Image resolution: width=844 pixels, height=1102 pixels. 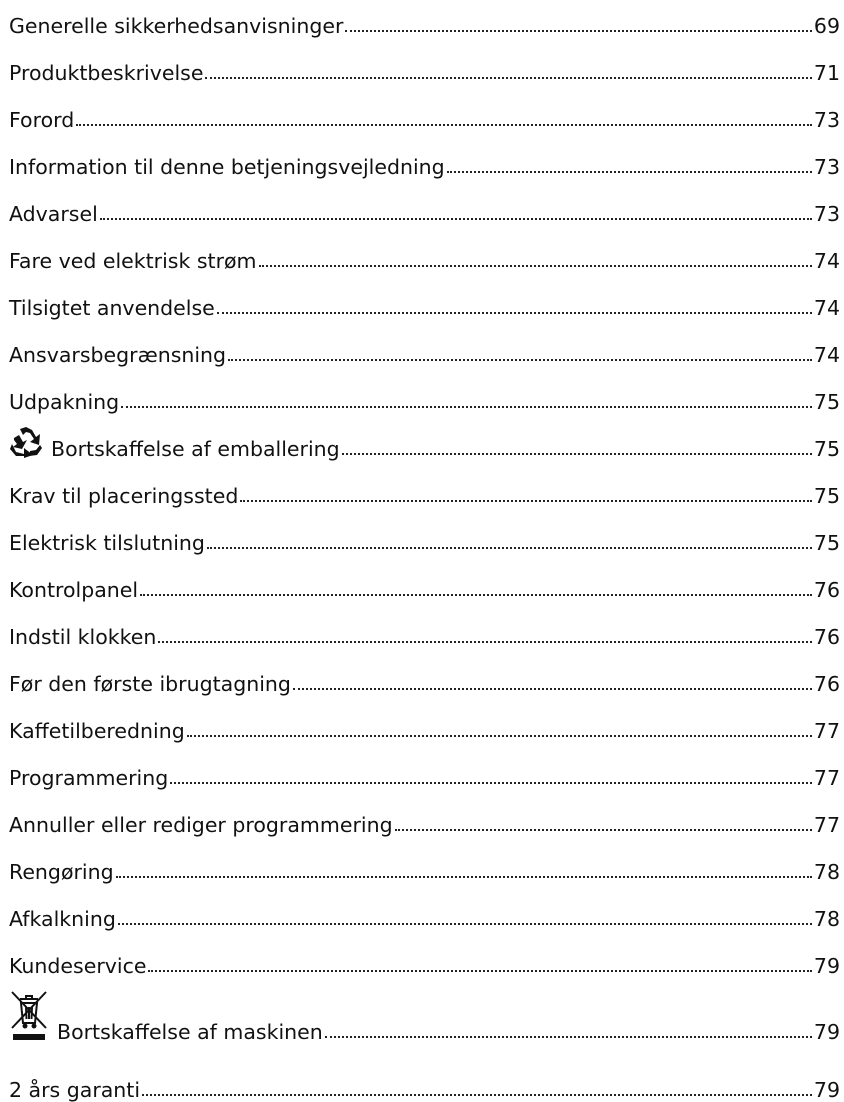 What do you see at coordinates (826, 25) in the screenshot?
I see `toc-entry-page: 69` at bounding box center [826, 25].